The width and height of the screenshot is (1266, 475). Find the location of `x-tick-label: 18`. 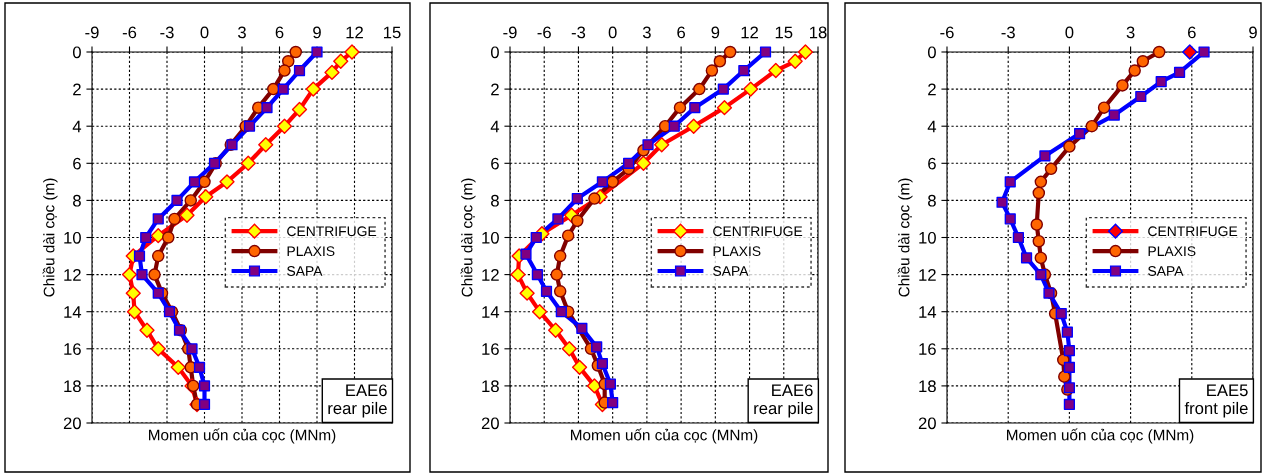

x-tick-label: 18 is located at coordinates (818, 32).